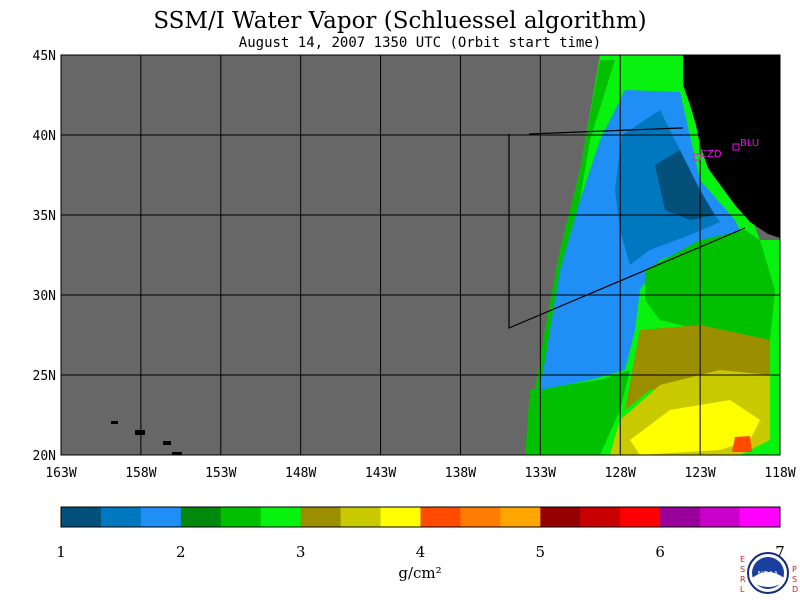 This screenshot has width=800, height=600. Describe the element at coordinates (140, 473) in the screenshot. I see `longitude-label: 158W` at that location.